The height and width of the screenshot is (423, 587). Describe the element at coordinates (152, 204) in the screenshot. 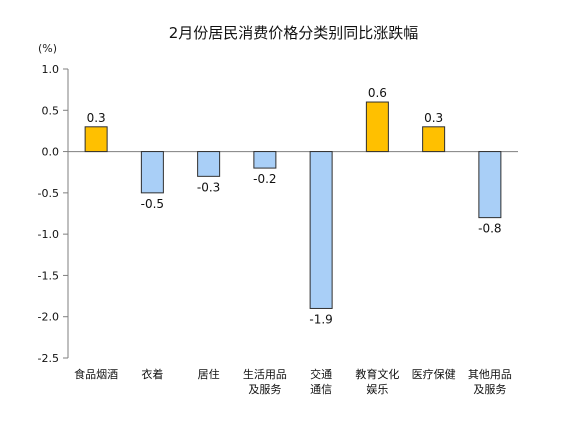

I see `bar-value-label: -0.5` at that location.